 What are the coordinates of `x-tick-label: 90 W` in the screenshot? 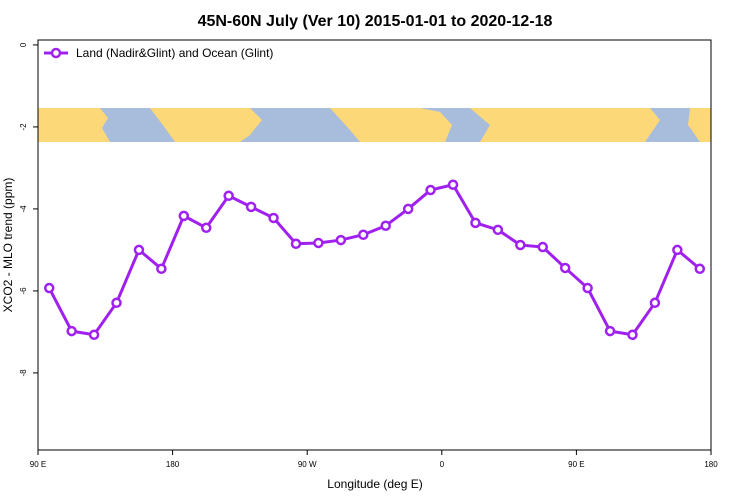 It's located at (307, 464).